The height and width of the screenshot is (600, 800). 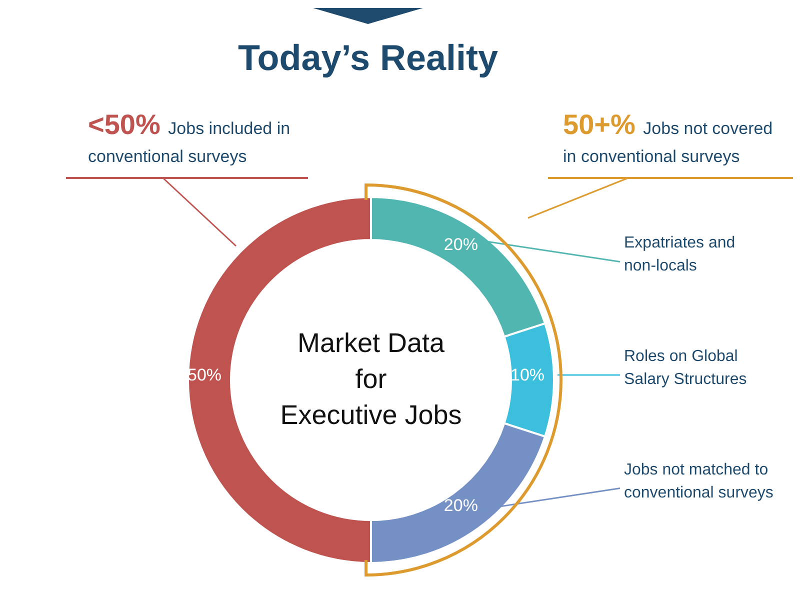 What do you see at coordinates (368, 57) in the screenshot?
I see `chart-title: Today’s Reality` at bounding box center [368, 57].